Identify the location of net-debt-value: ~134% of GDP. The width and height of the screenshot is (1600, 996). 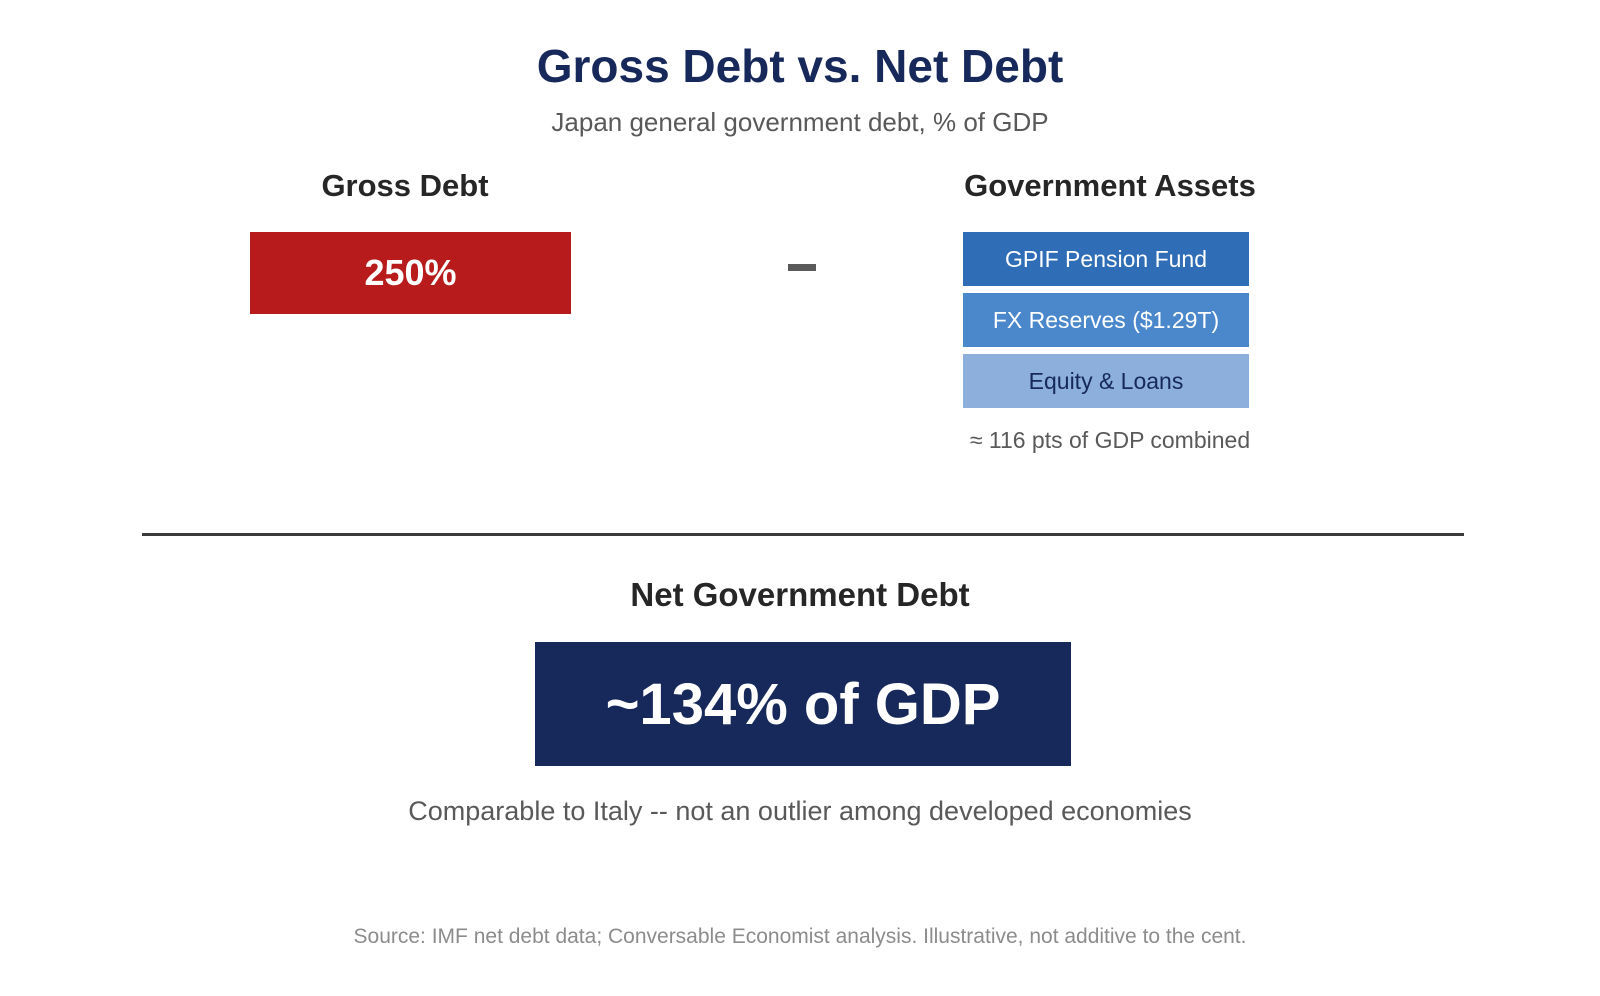
(803, 704).